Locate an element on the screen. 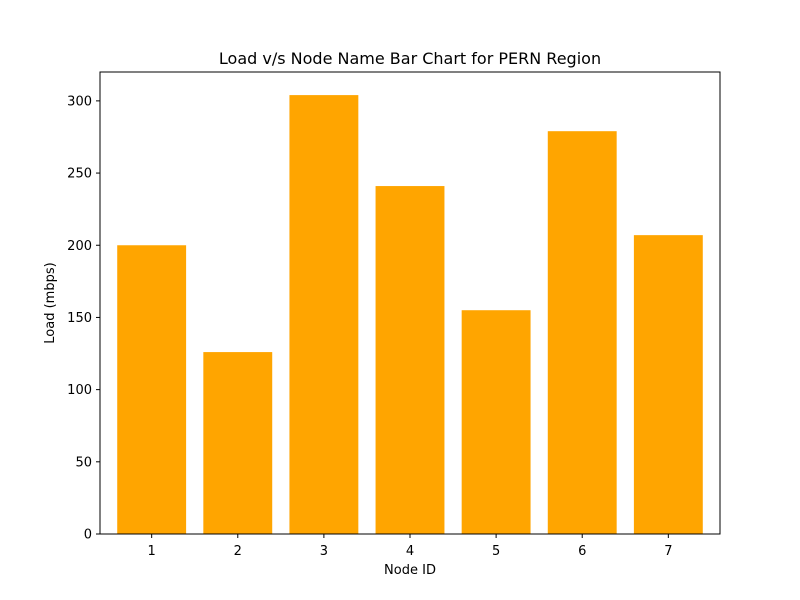 This screenshot has width=800, height=600. y-tick-label: 150 is located at coordinates (79, 318).